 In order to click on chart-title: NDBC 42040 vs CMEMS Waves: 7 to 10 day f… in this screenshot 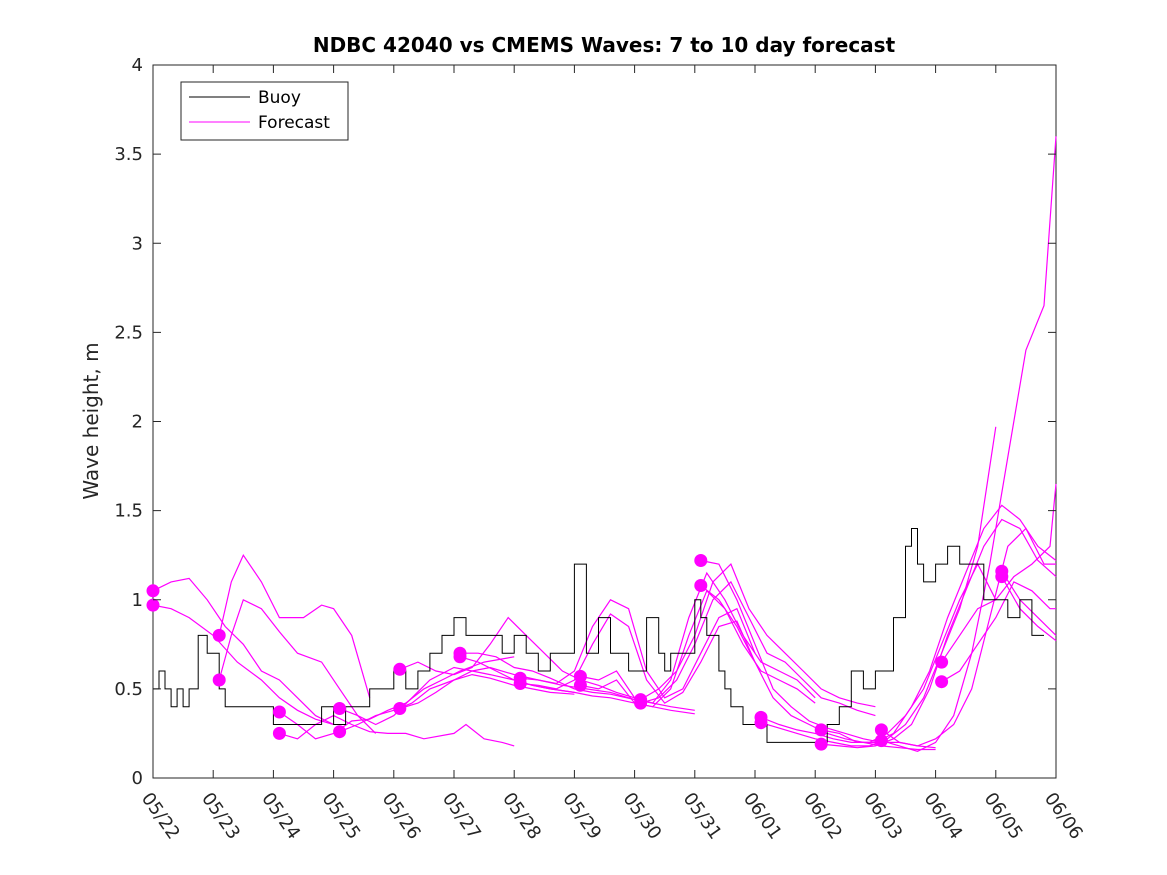, I will do `click(604, 45)`.